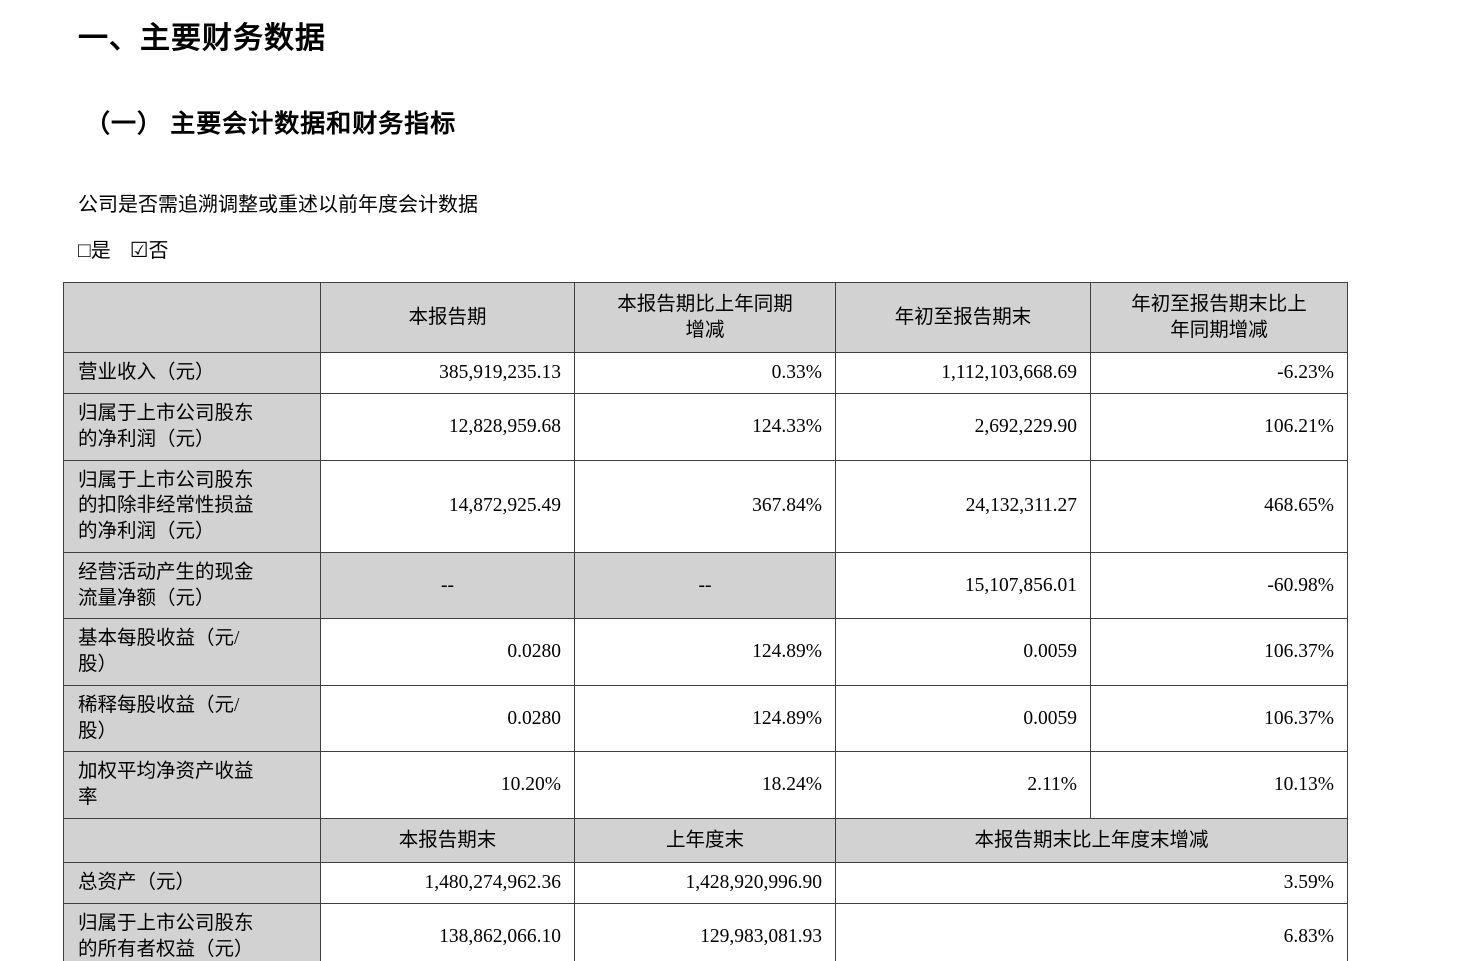 Image resolution: width=1484 pixels, height=961 pixels. Describe the element at coordinates (139, 250) in the screenshot. I see `checkbox-checked-icon: ☑` at that location.